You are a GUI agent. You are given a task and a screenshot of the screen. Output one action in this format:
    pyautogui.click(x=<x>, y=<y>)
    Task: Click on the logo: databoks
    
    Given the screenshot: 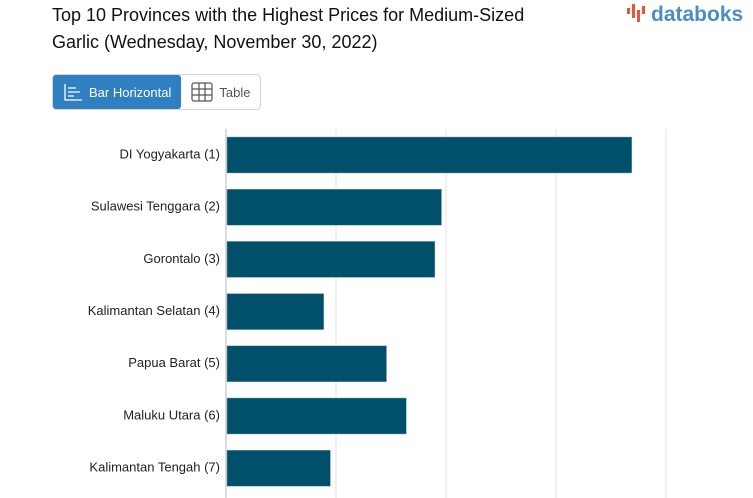 What is the action you would take?
    pyautogui.click(x=684, y=14)
    